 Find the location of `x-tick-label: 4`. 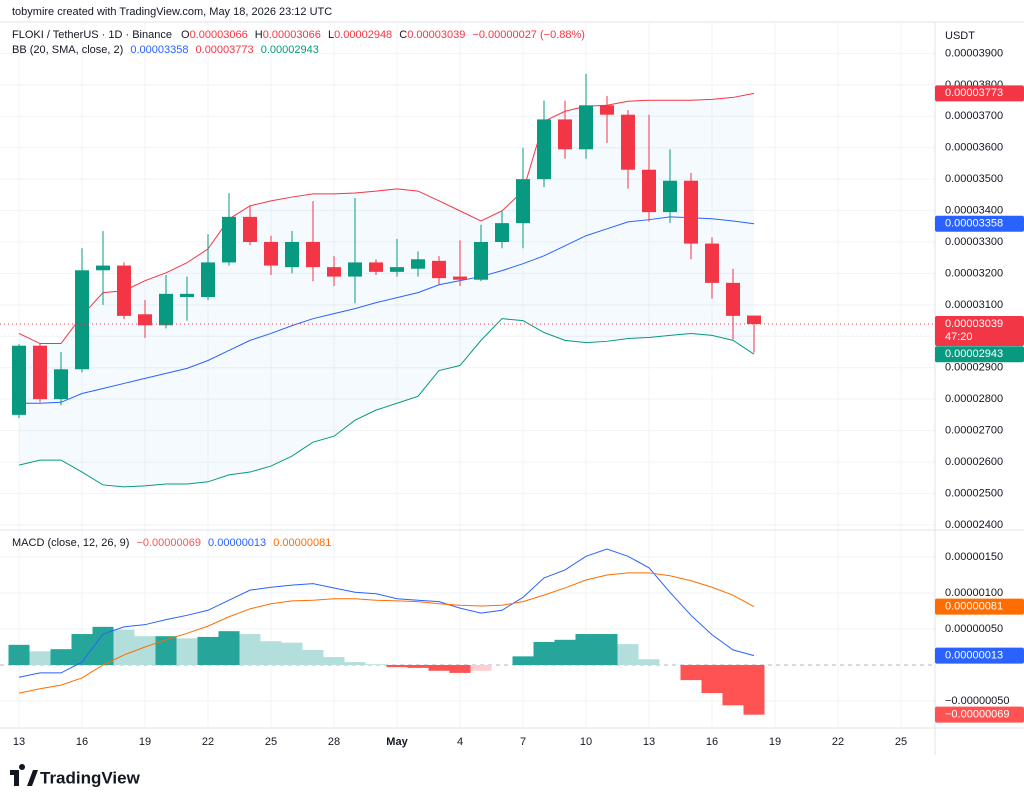

x-tick-label: 4 is located at coordinates (460, 742).